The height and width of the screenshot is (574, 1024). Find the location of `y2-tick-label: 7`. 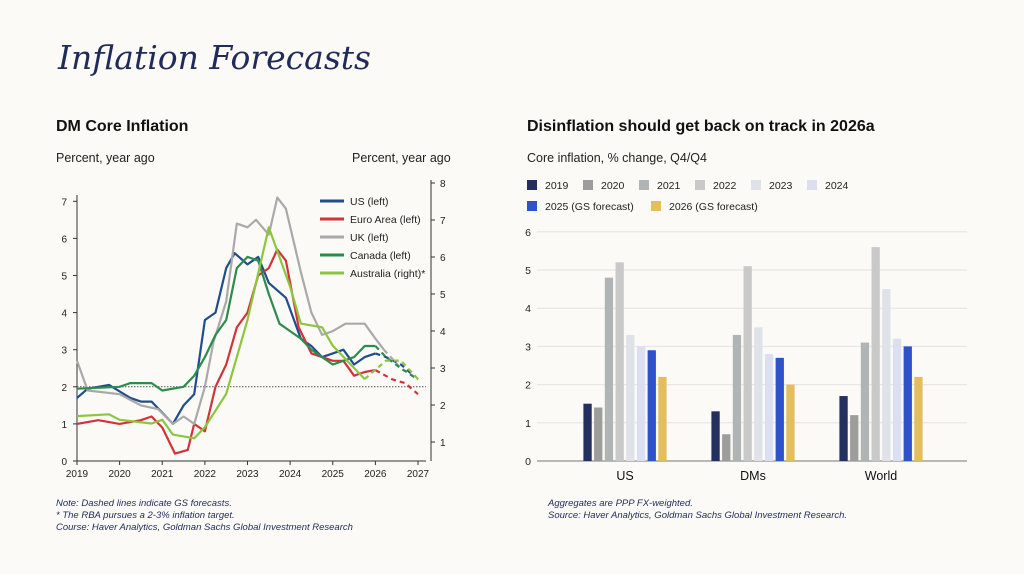

y2-tick-label: 7 is located at coordinates (443, 221).